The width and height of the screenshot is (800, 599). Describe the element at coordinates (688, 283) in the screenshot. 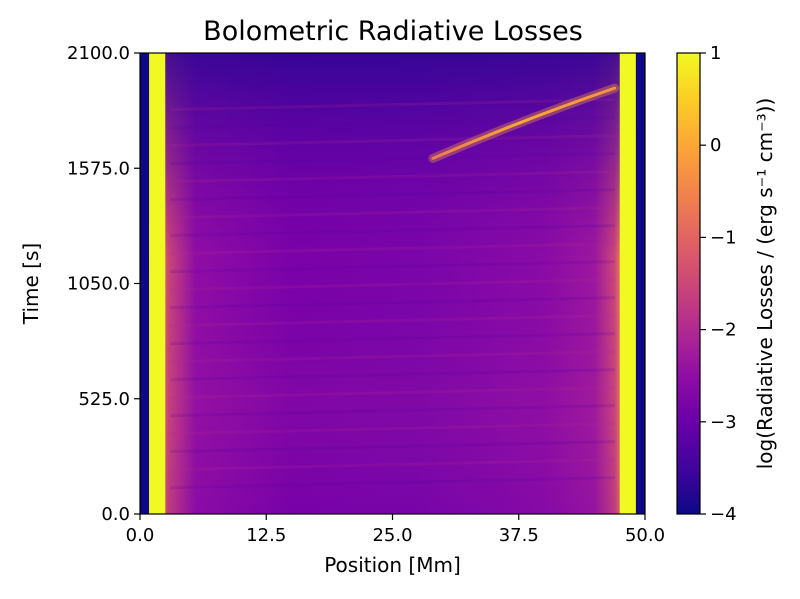

I see `colorbar-gradient` at that location.